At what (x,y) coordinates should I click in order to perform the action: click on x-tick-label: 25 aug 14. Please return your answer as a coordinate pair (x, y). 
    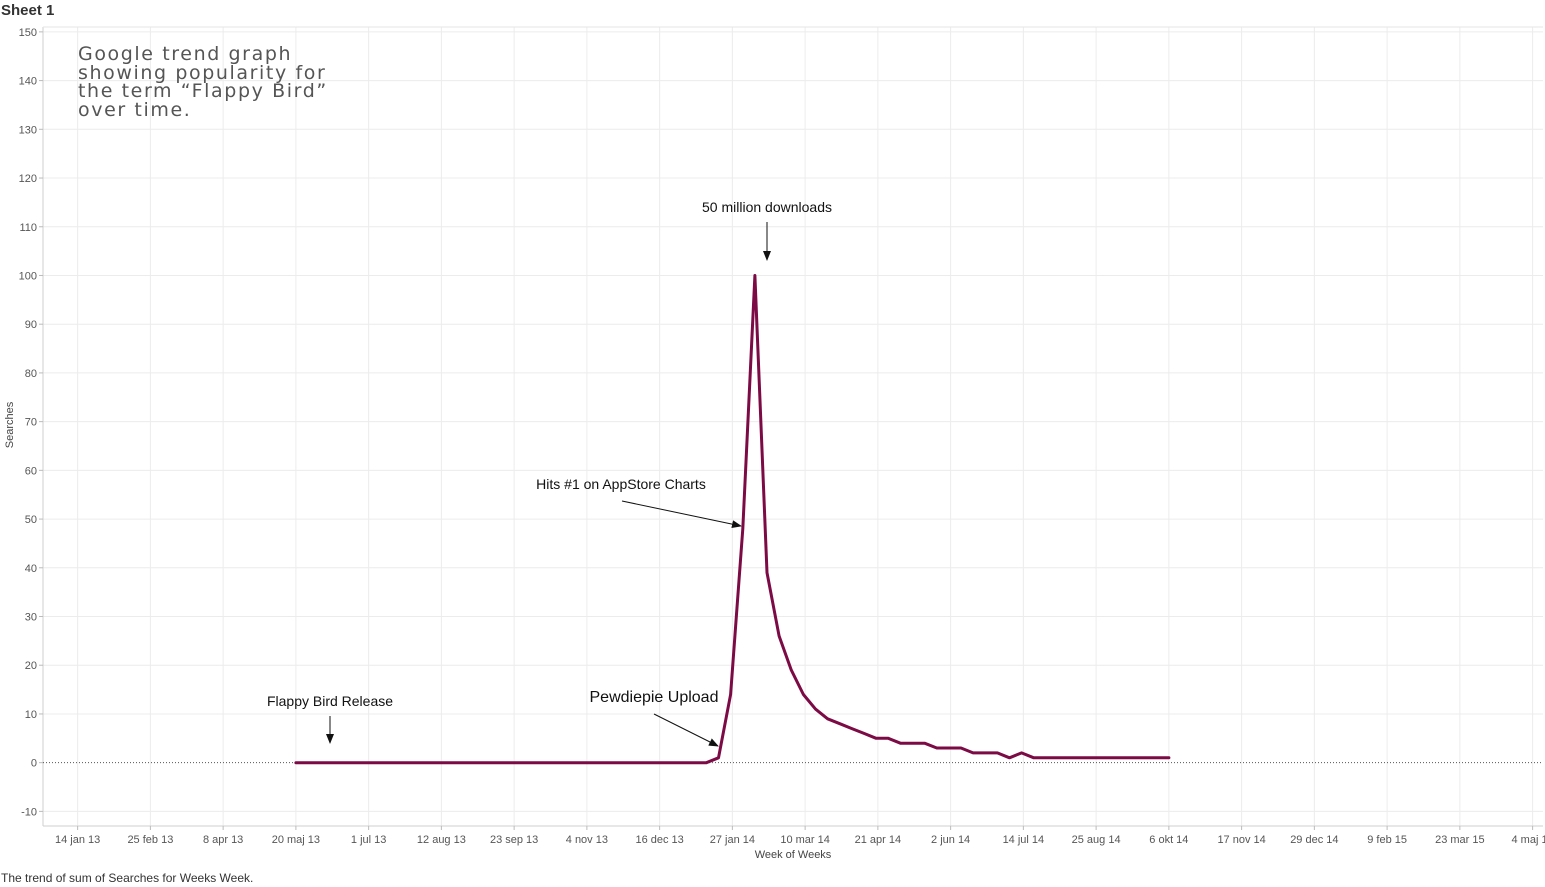
    Looking at the image, I should click on (1096, 840).